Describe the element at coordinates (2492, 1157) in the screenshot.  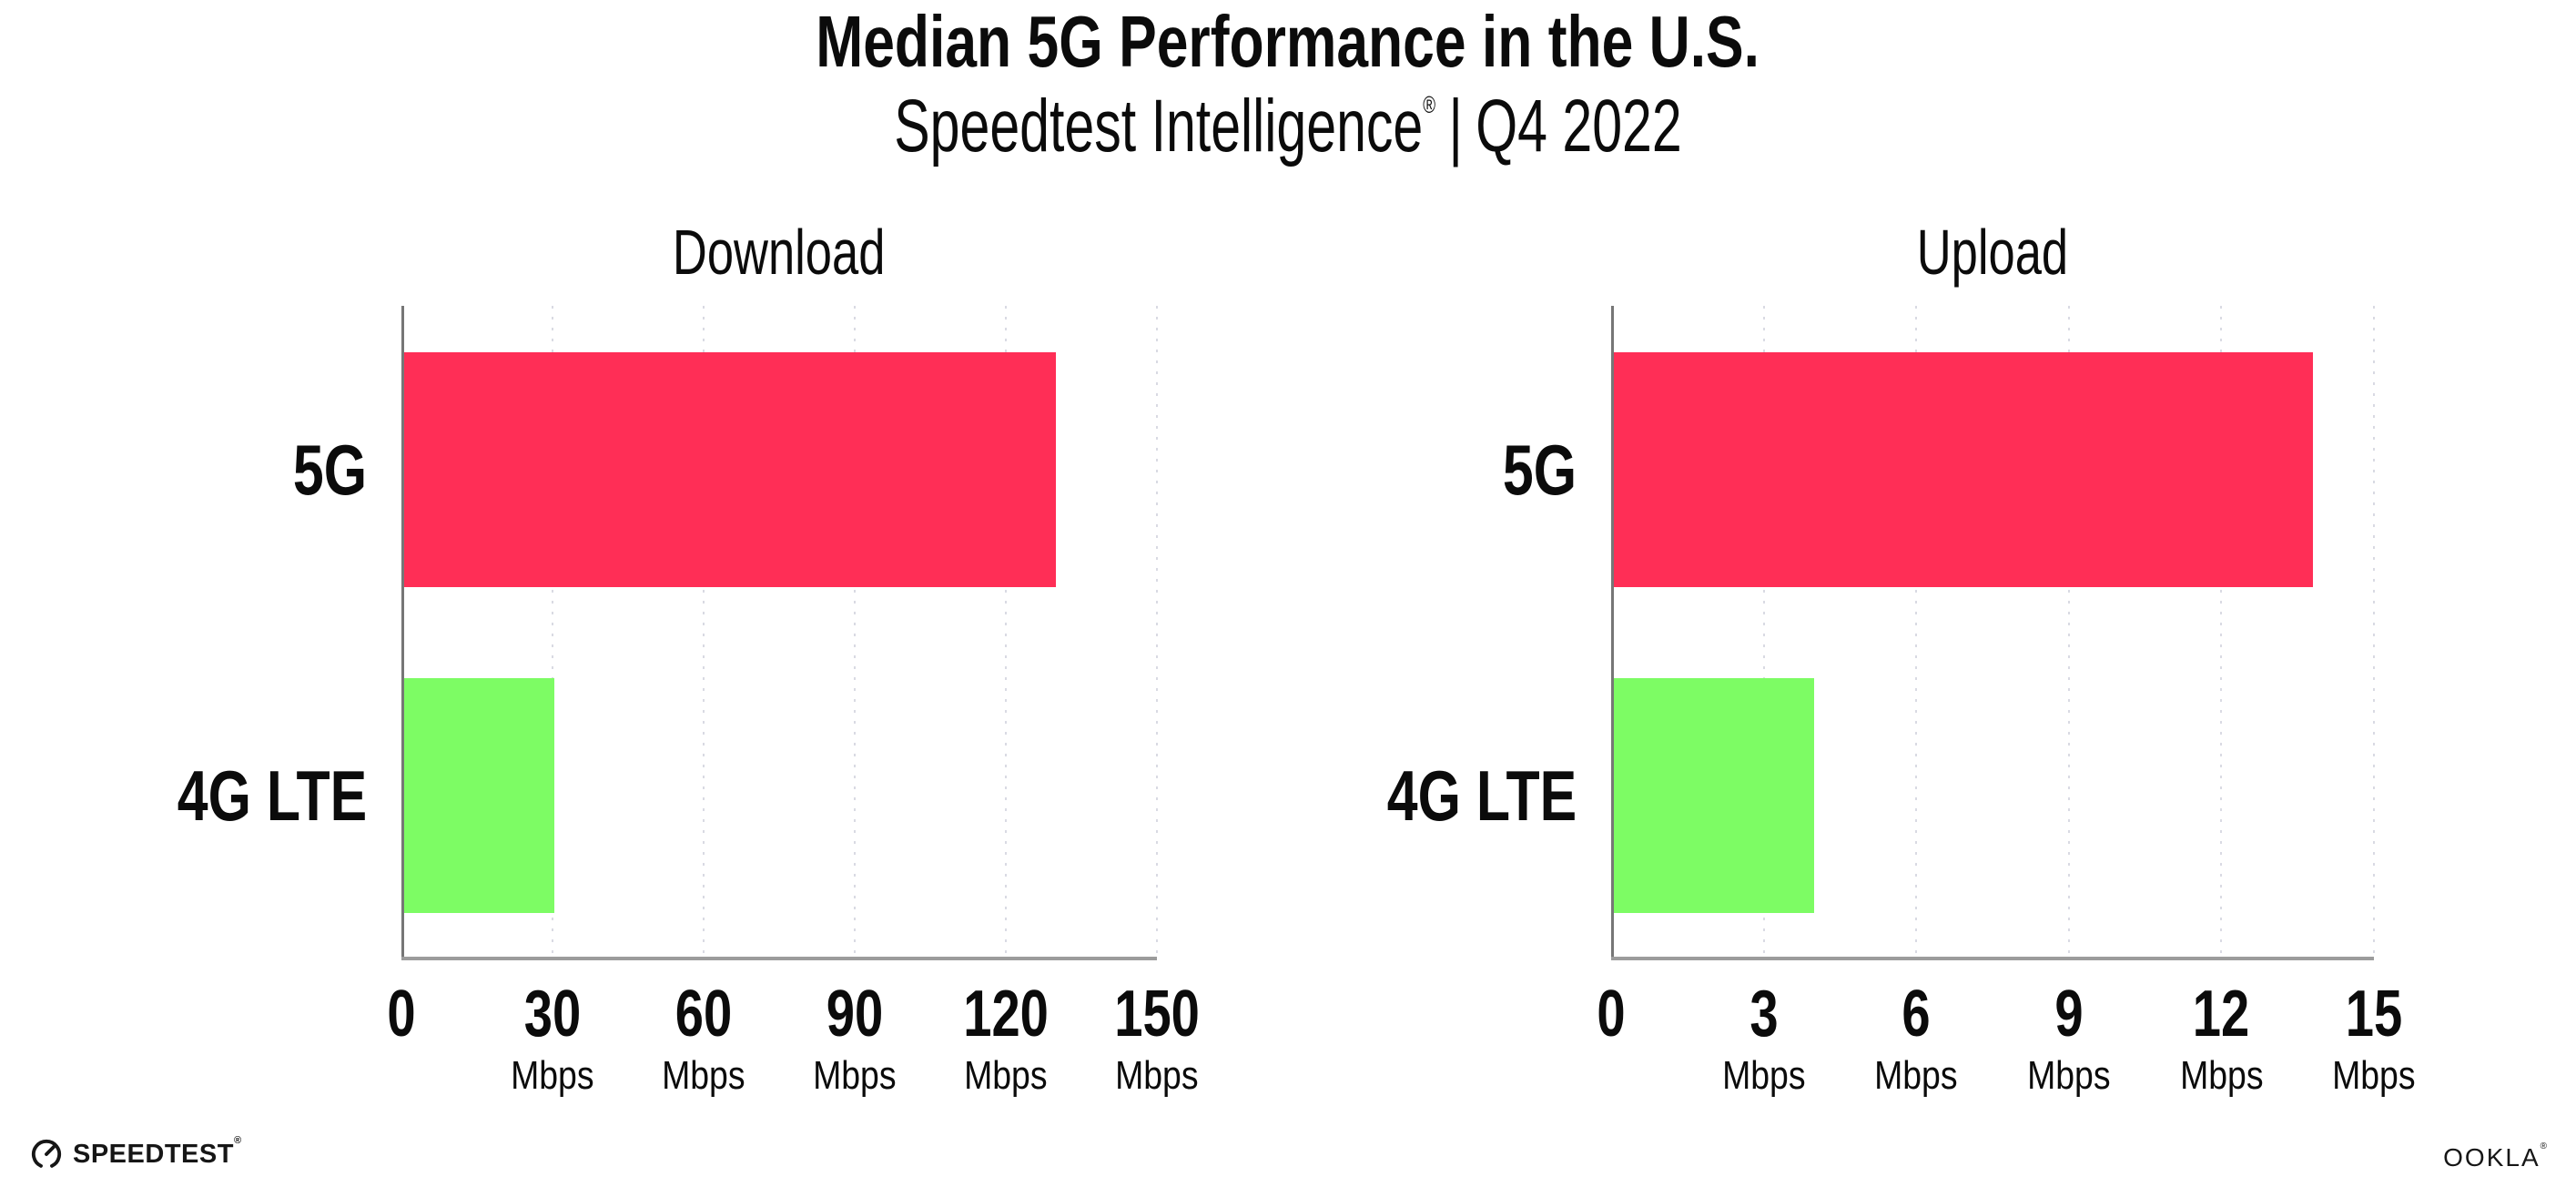
I see `ookla-label: OOKLA` at that location.